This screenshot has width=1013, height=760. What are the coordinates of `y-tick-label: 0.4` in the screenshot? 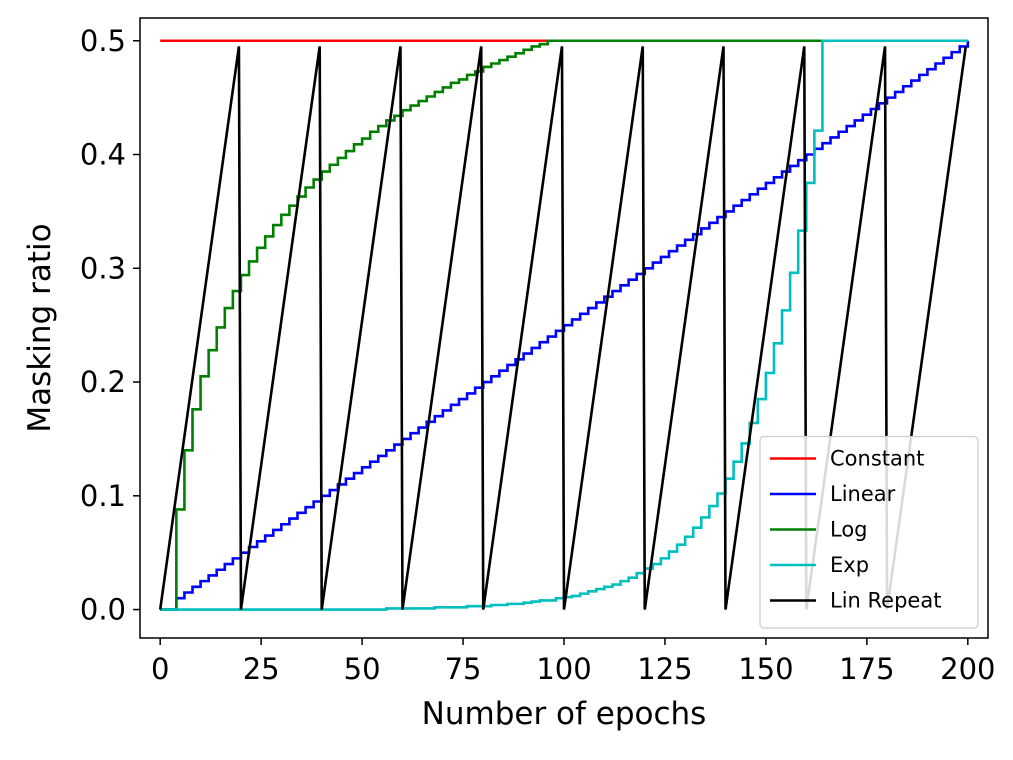 It's located at (103, 155).